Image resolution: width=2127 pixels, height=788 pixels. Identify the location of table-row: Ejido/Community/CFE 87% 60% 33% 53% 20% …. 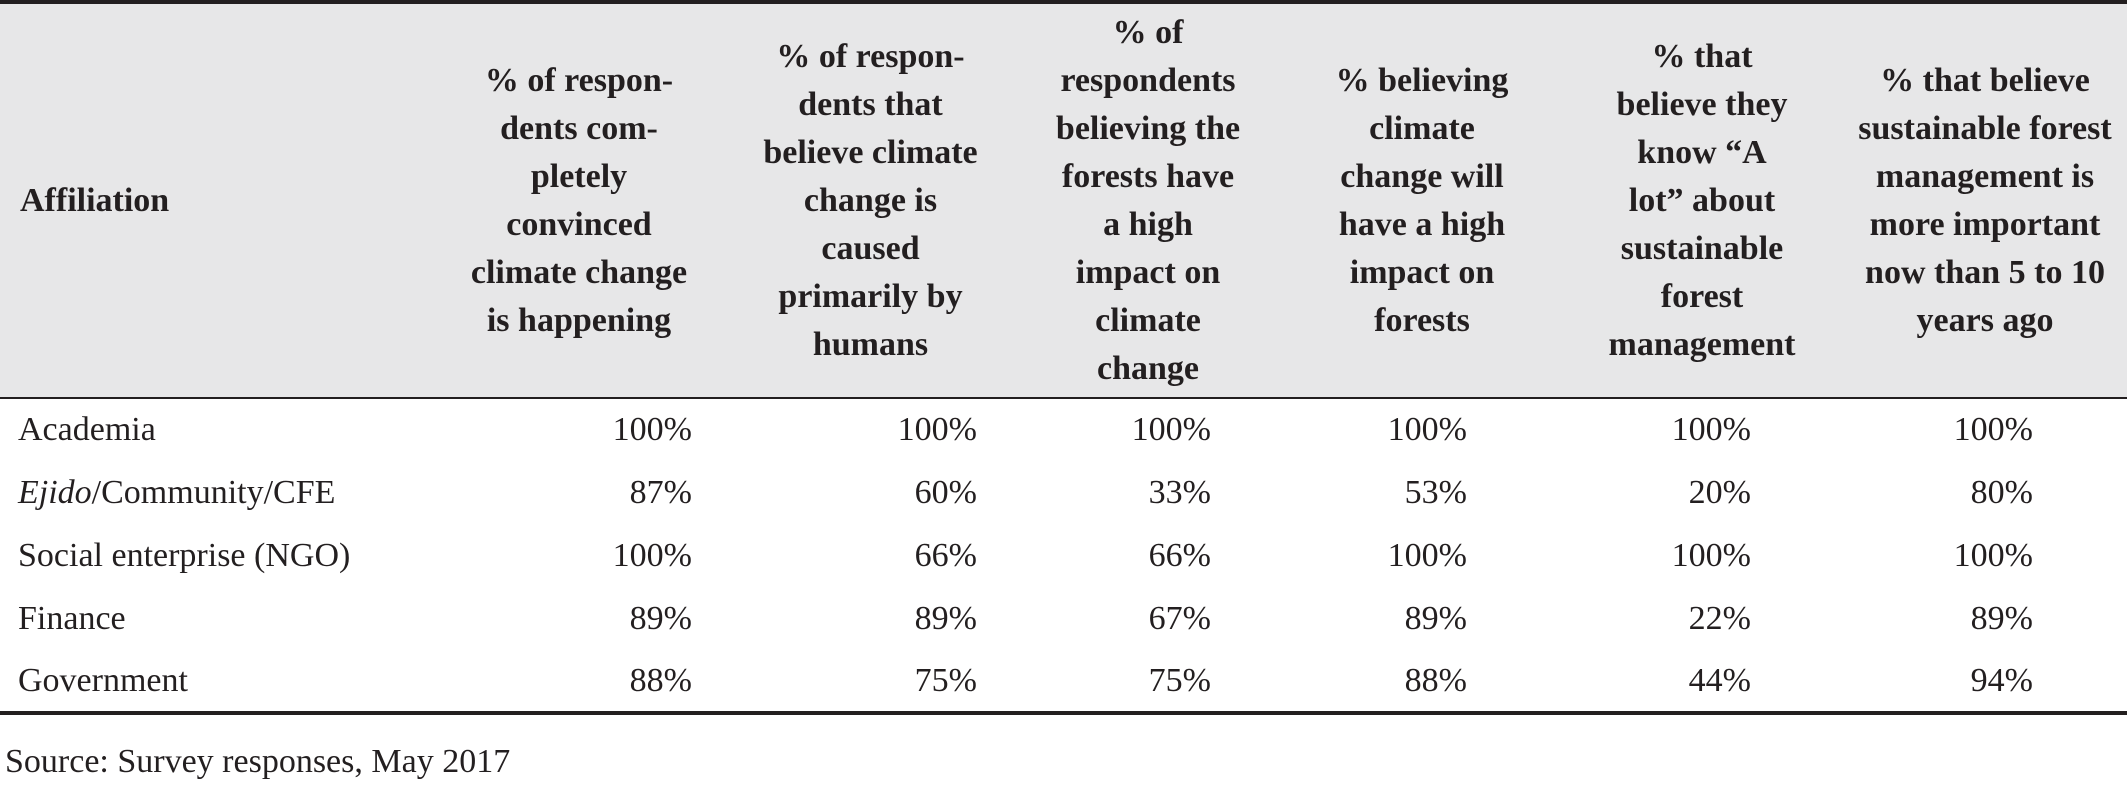
(1063, 492).